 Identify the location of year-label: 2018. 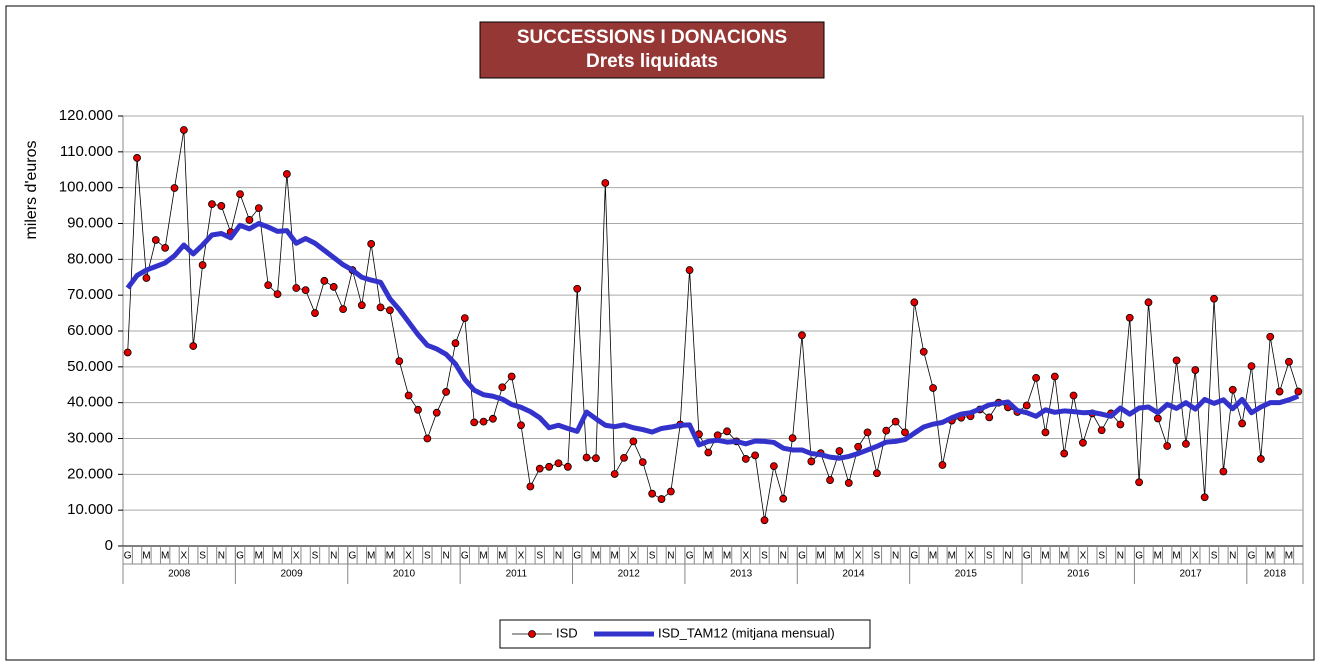
(1275, 574).